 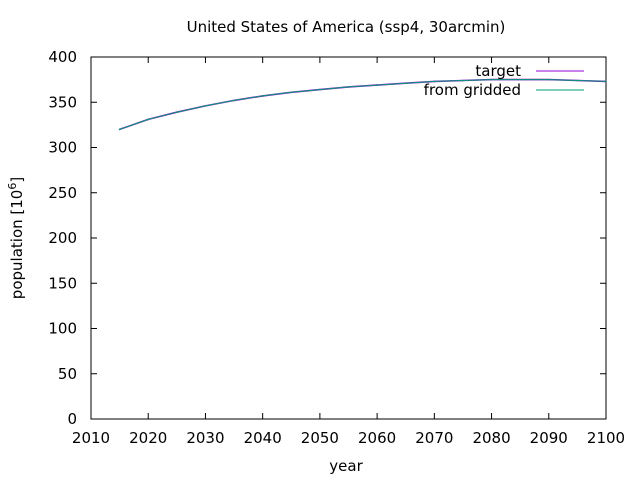 What do you see at coordinates (62, 329) in the screenshot?
I see `y-tick-label: 100` at bounding box center [62, 329].